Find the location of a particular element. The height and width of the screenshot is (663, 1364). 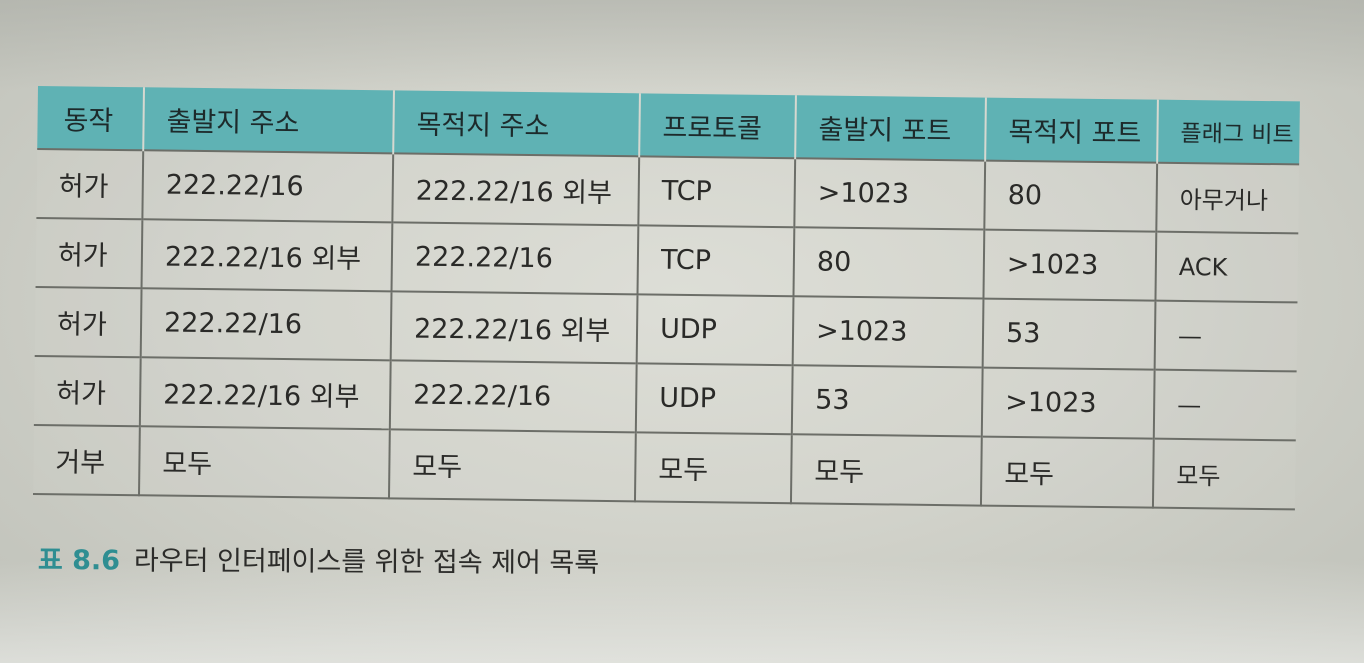

cell-destination-port: 80 is located at coordinates (1071, 196).